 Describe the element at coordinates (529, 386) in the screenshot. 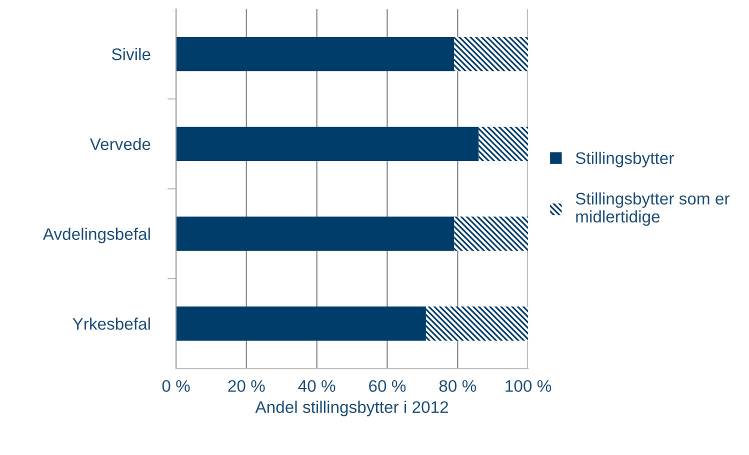

I see `x-tick-label: 100 %` at that location.